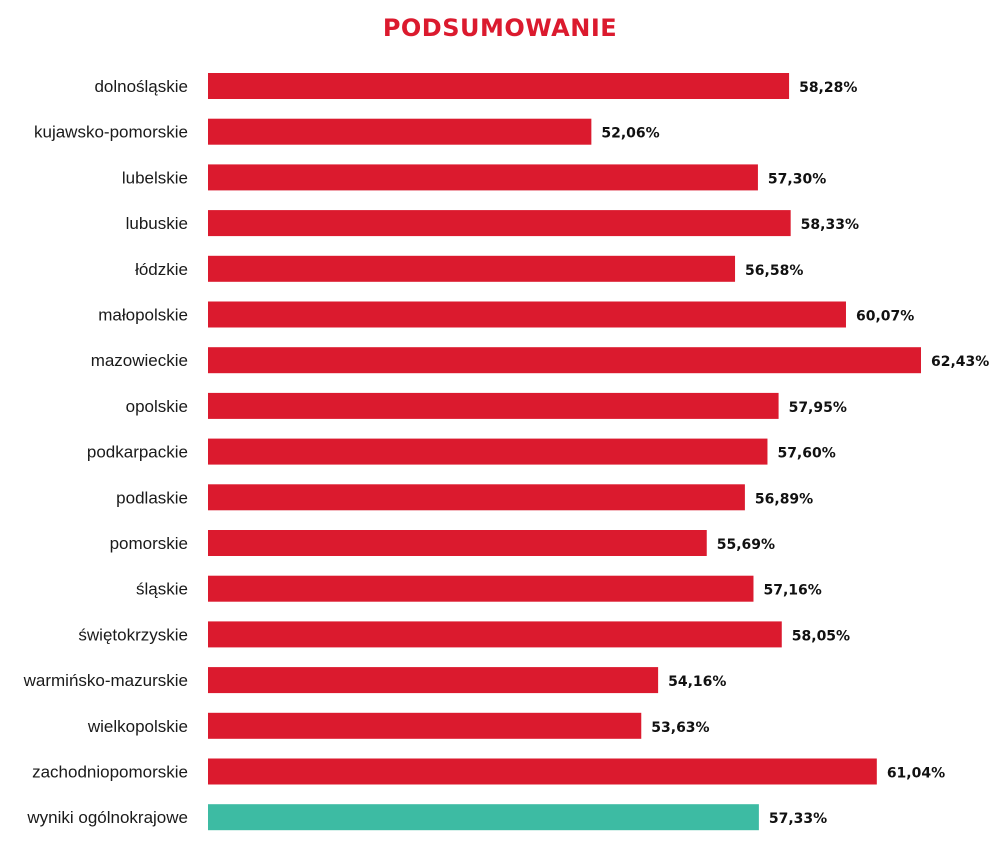 The height and width of the screenshot is (857, 1000). I want to click on category-label: pomorskie, so click(149, 543).